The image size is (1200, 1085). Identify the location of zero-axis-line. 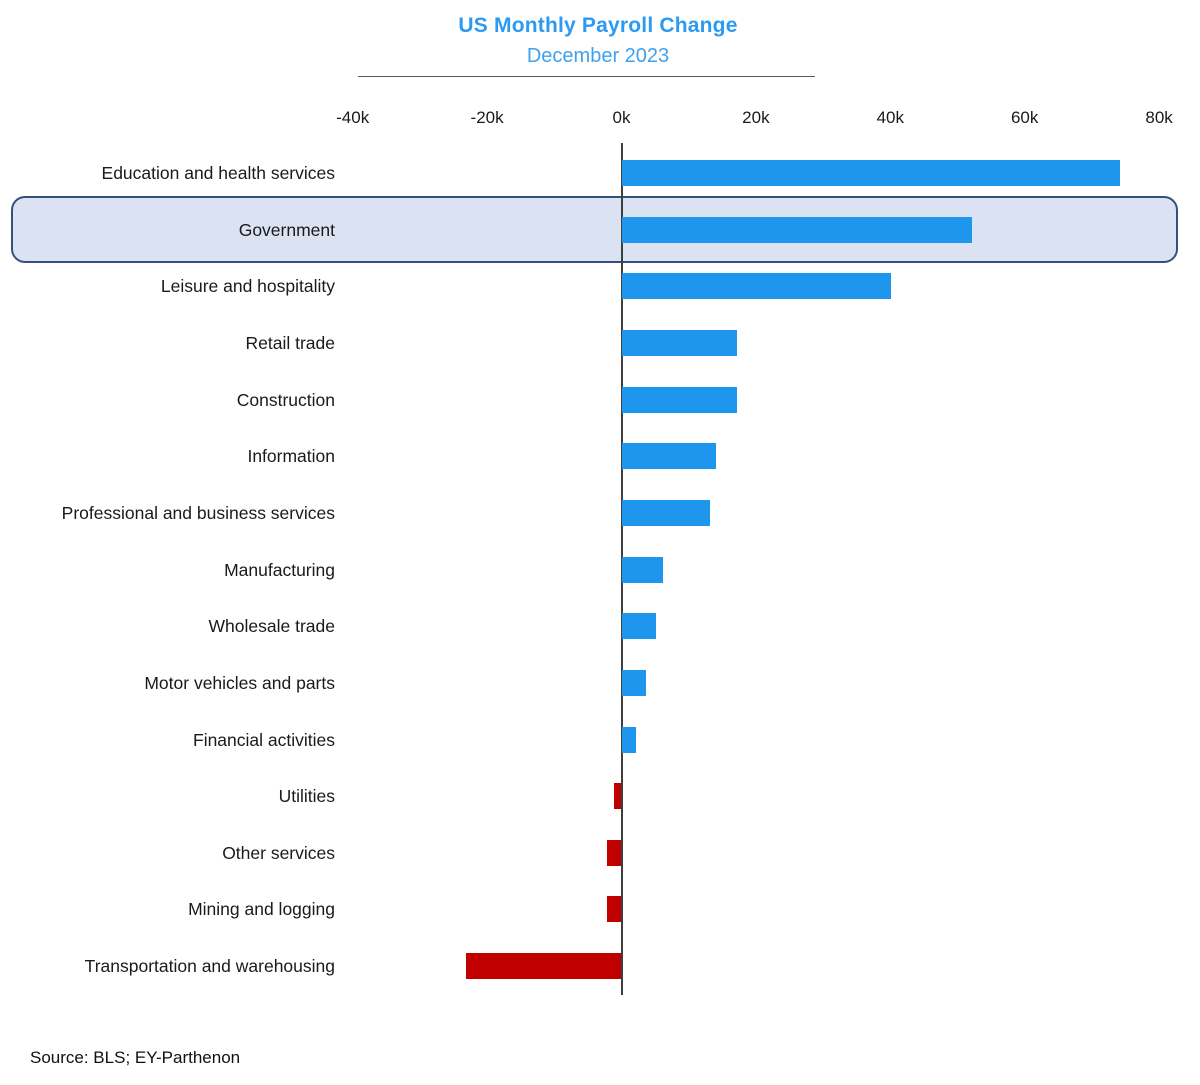
(622, 569).